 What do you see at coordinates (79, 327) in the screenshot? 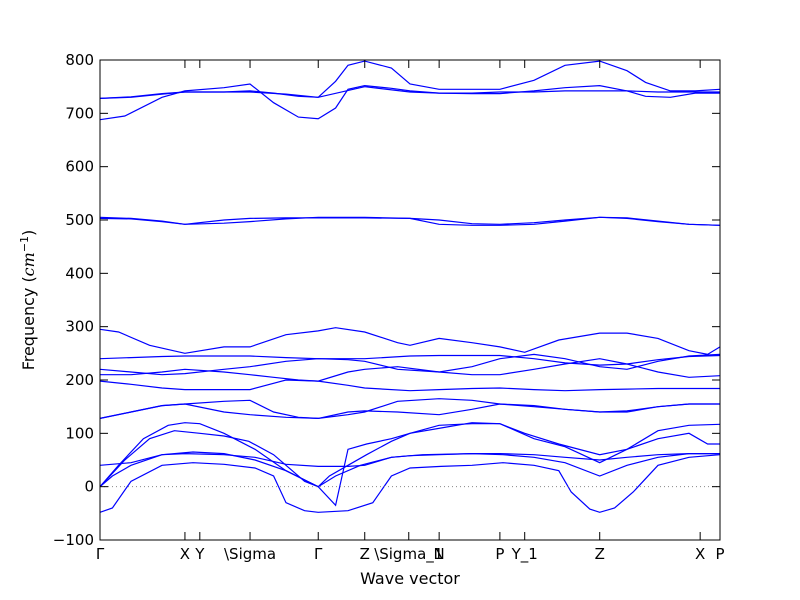
I see `y-tick-label: 300` at bounding box center [79, 327].